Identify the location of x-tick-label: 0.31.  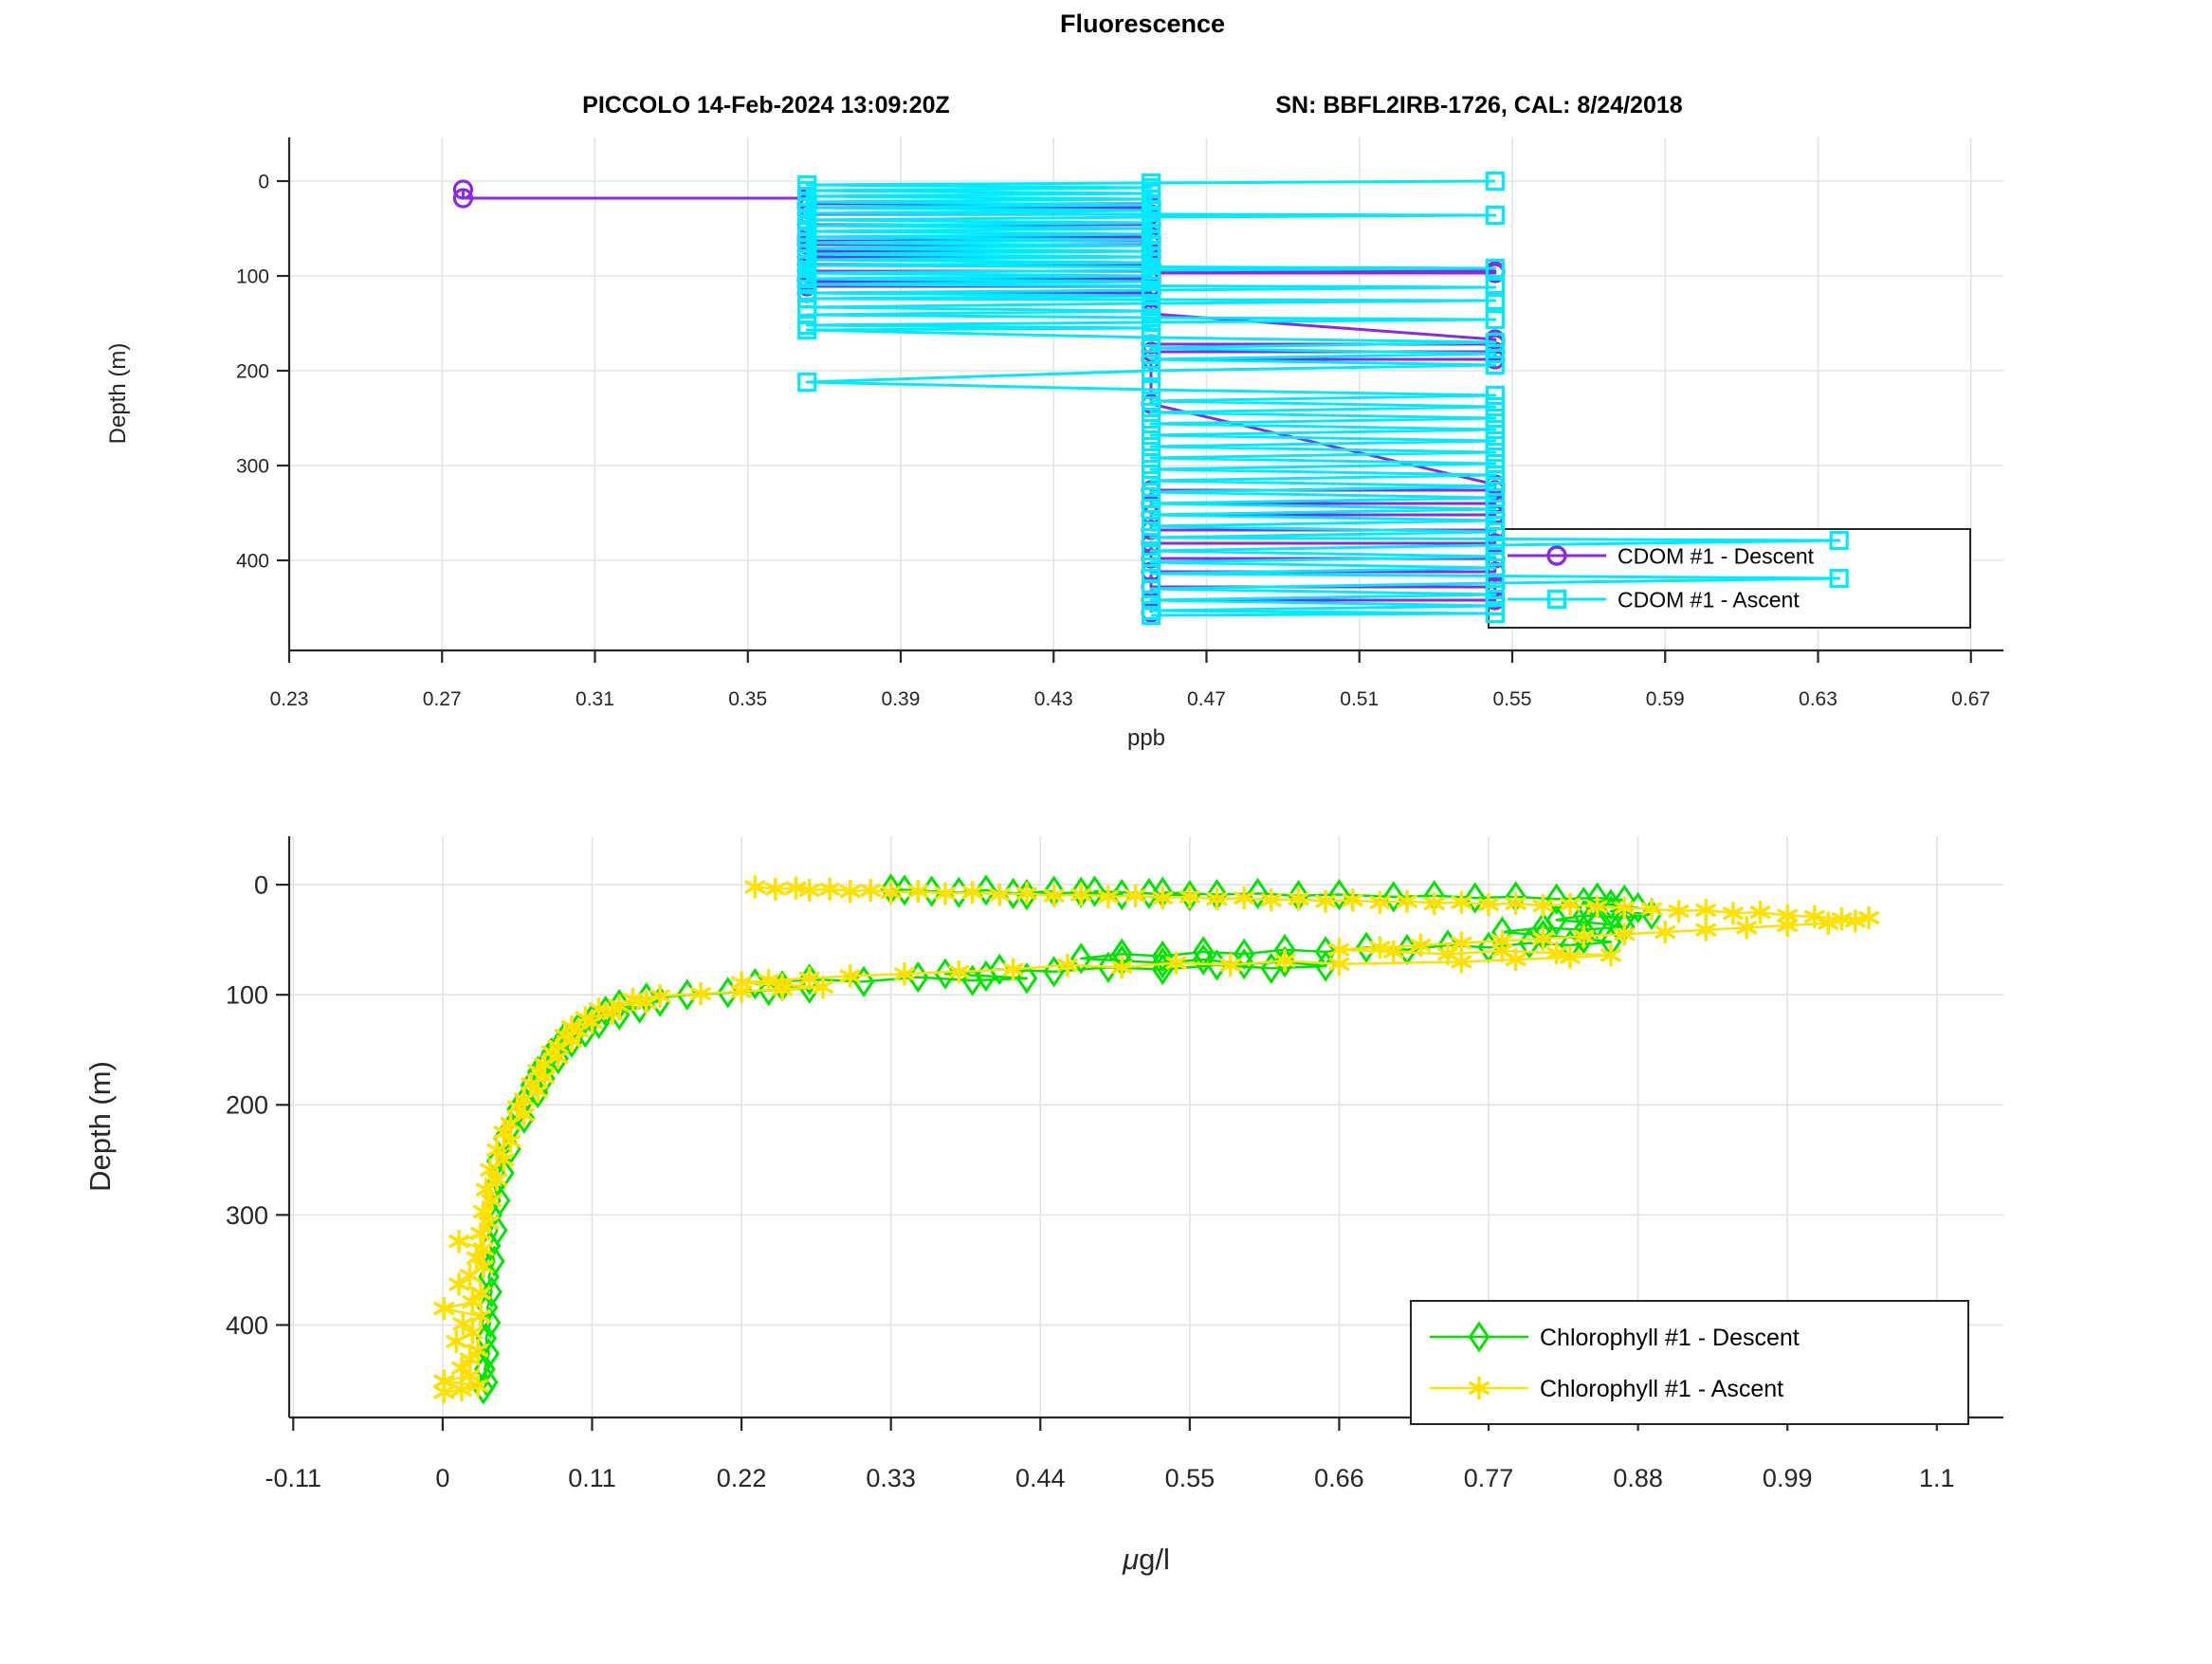
(595, 699).